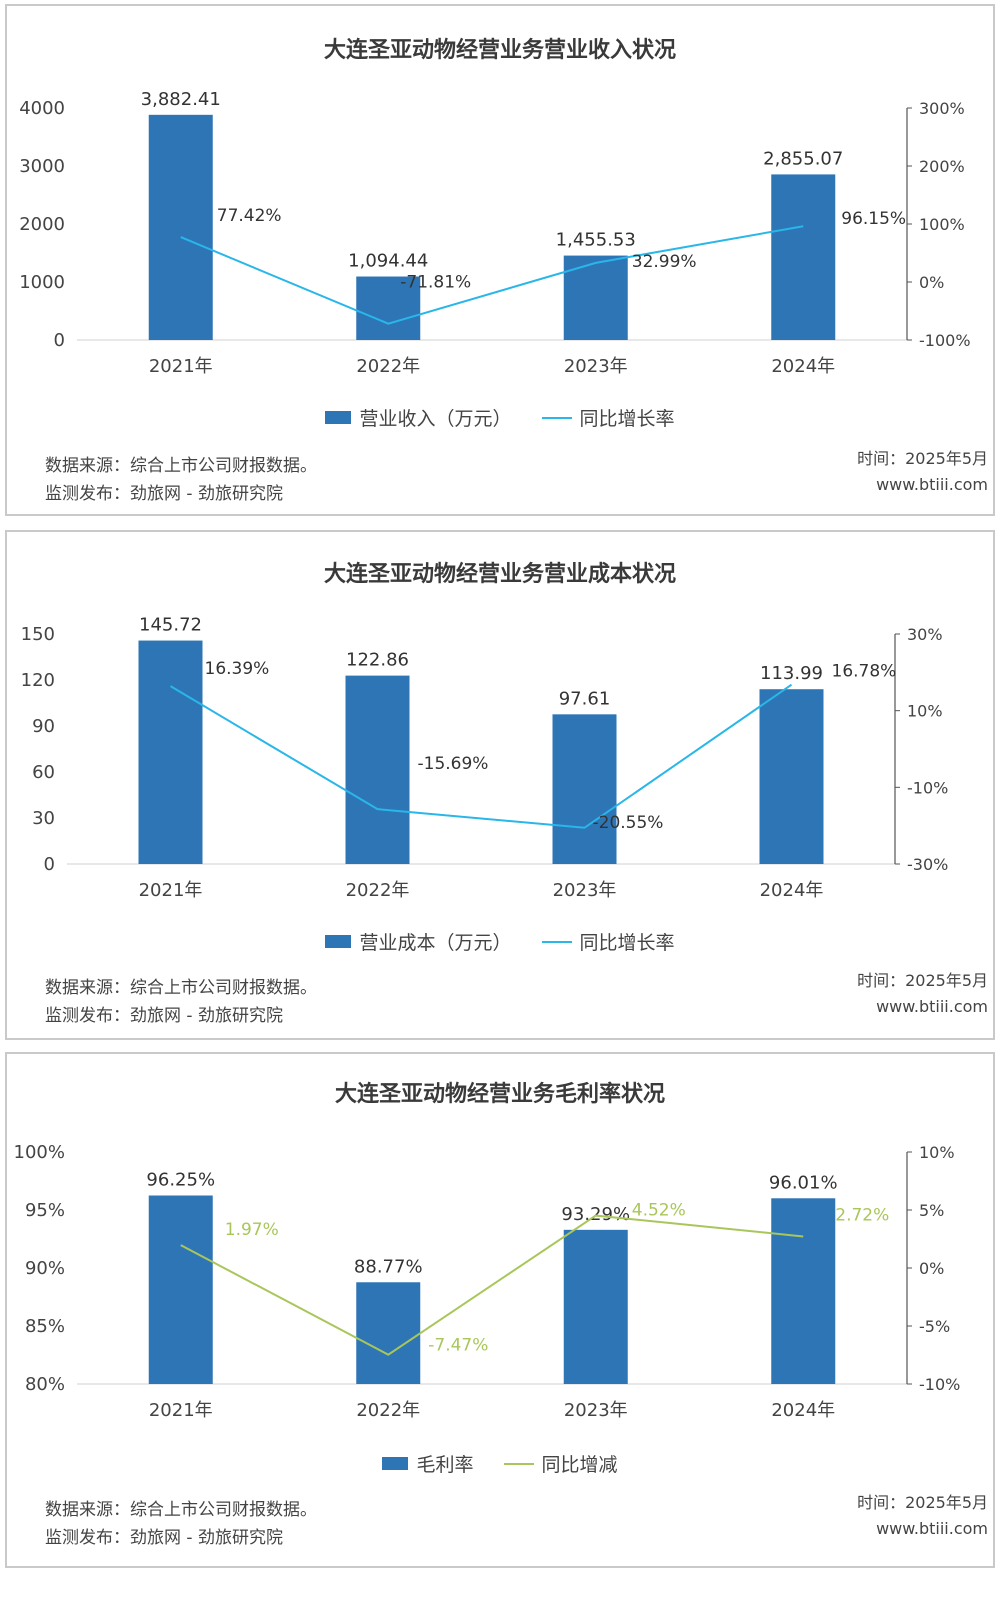 This screenshot has width=1000, height=1614. I want to click on right-tick-label: 200%, so click(942, 166).